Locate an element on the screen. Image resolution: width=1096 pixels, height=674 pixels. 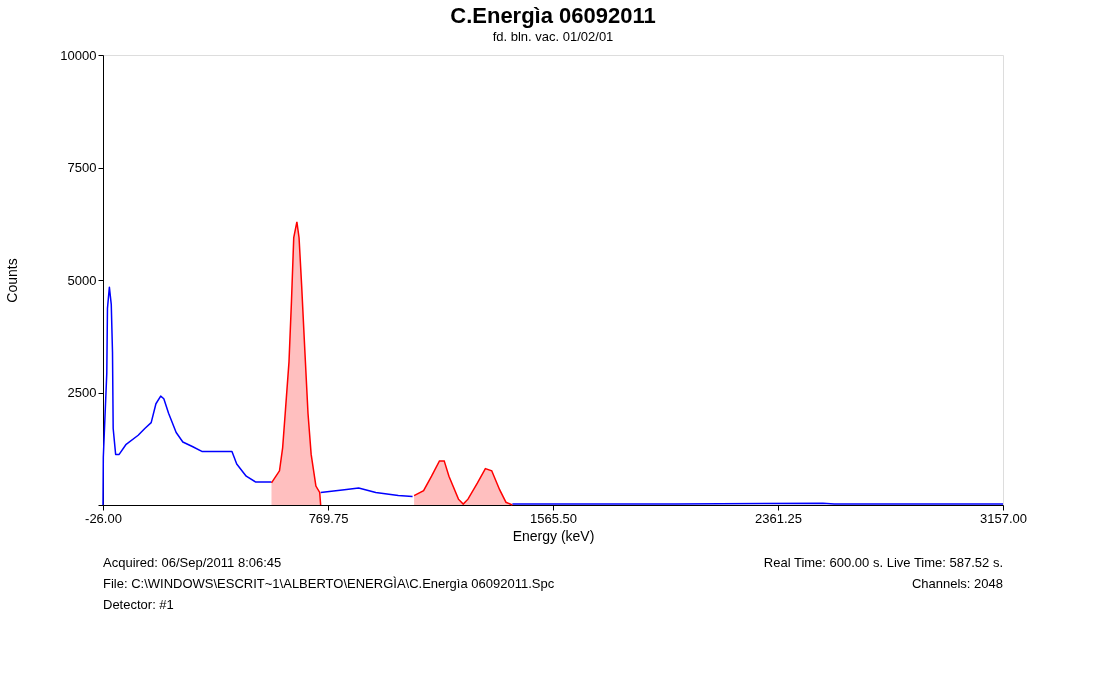
text: Acquired: 06/Sep/2011 8:06:45 is located at coordinates (192, 562).